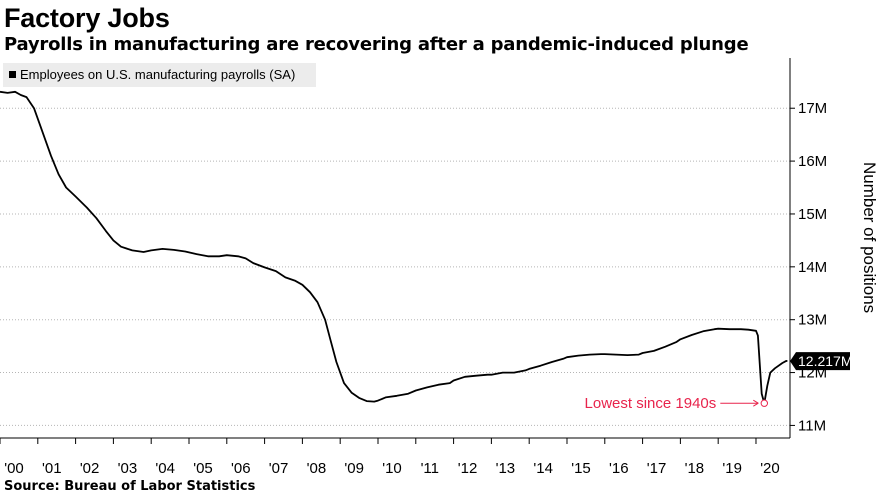  What do you see at coordinates (732, 468) in the screenshot?
I see `x-tick-label: '19` at bounding box center [732, 468].